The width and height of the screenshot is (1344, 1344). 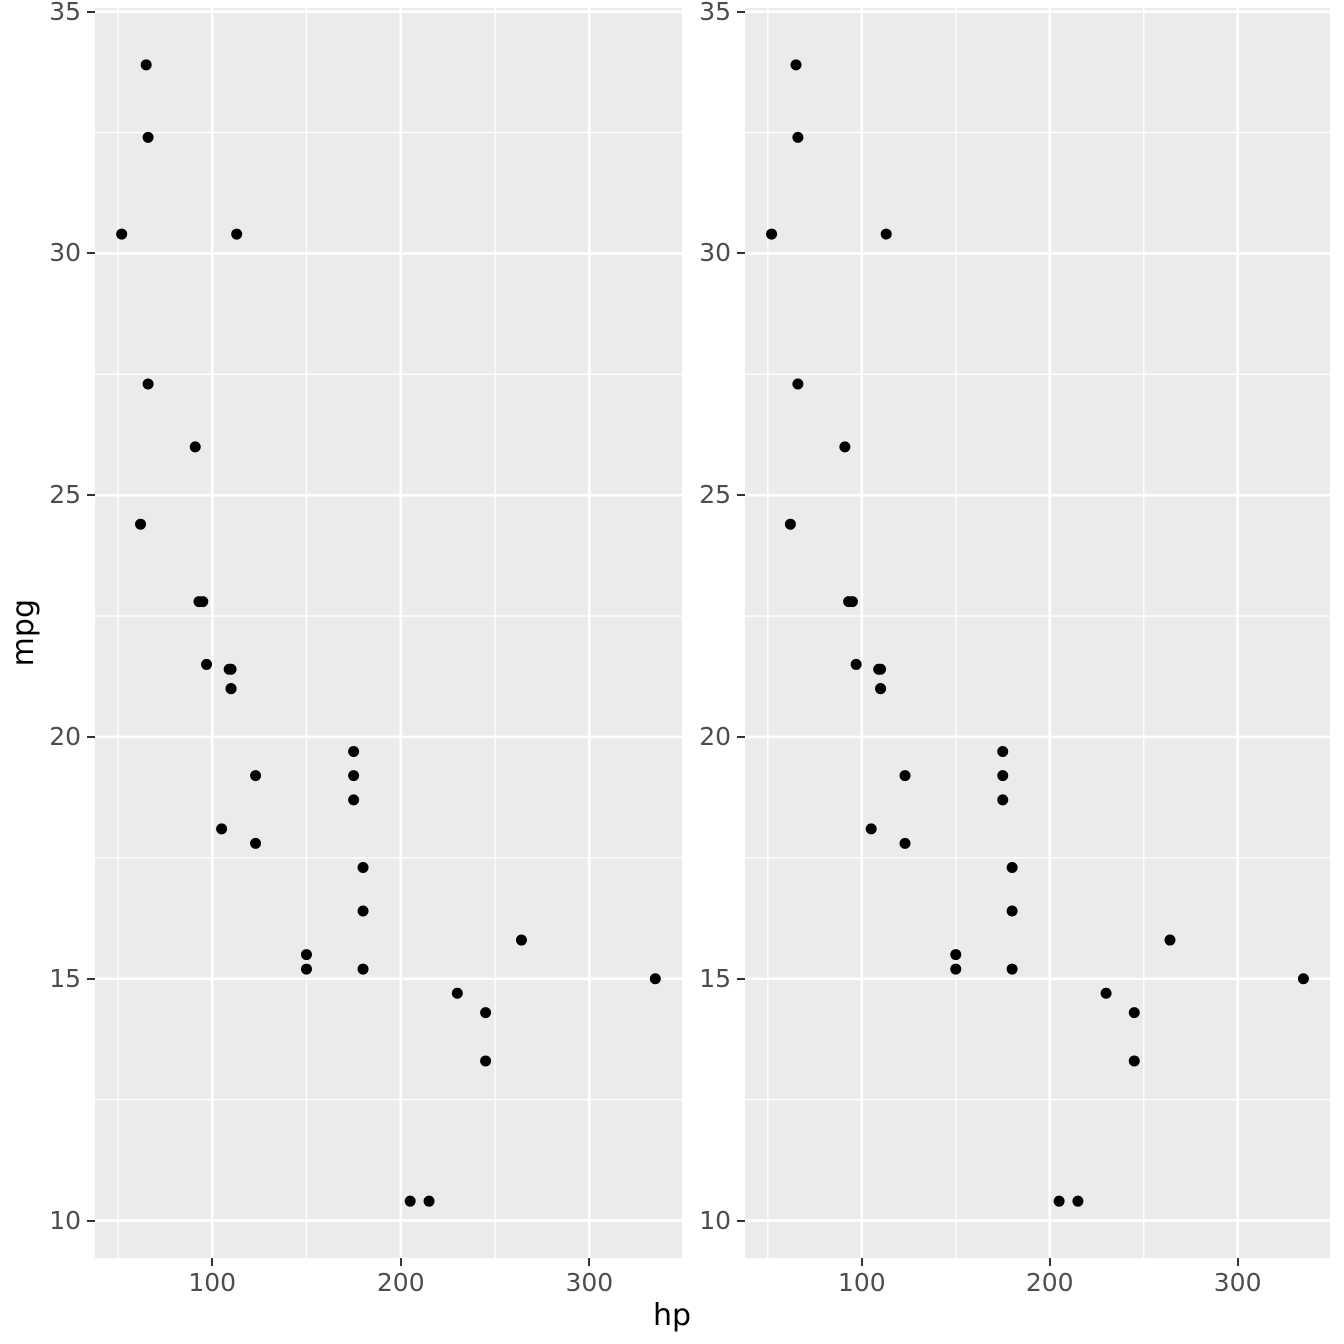 What do you see at coordinates (672, 1315) in the screenshot?
I see `x-axis-title: hp` at bounding box center [672, 1315].